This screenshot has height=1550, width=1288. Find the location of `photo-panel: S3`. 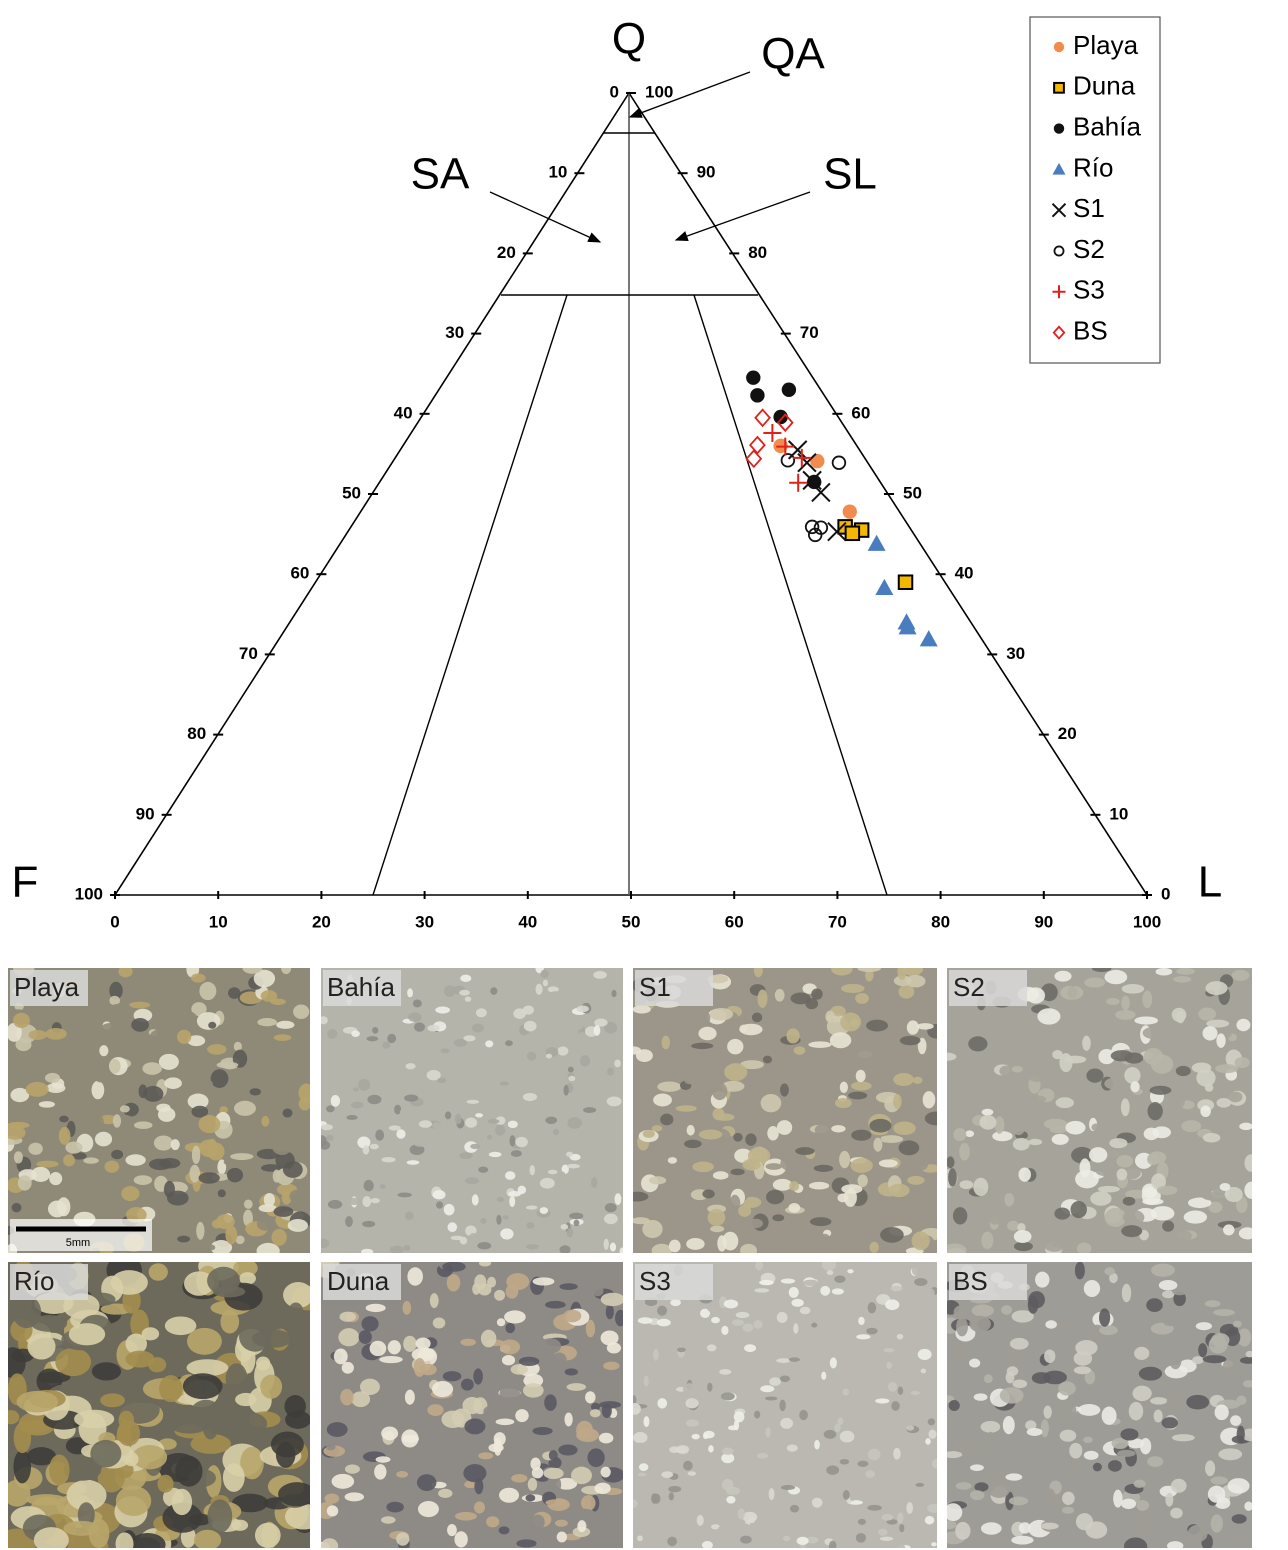

photo-panel: S3 is located at coordinates (785, 1405).